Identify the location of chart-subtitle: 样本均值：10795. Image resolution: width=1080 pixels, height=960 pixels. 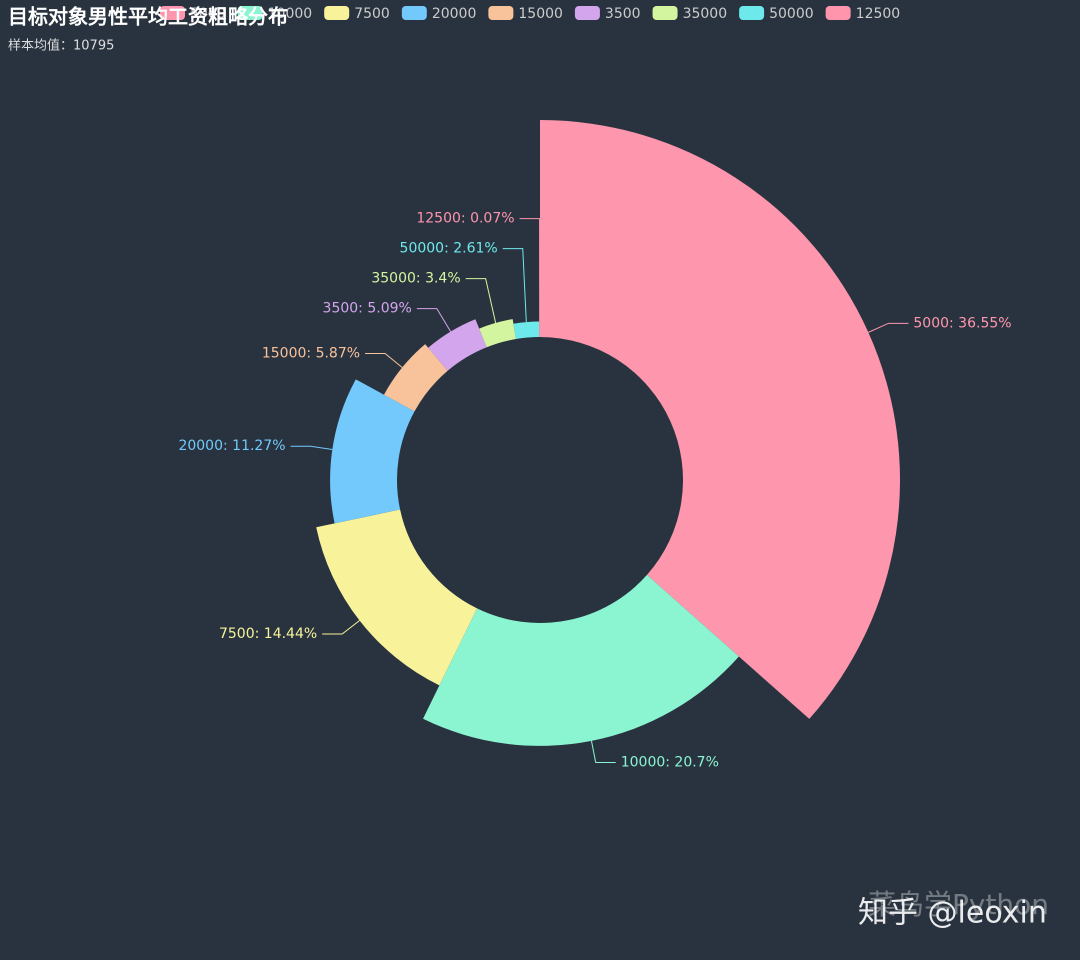
(61, 46).